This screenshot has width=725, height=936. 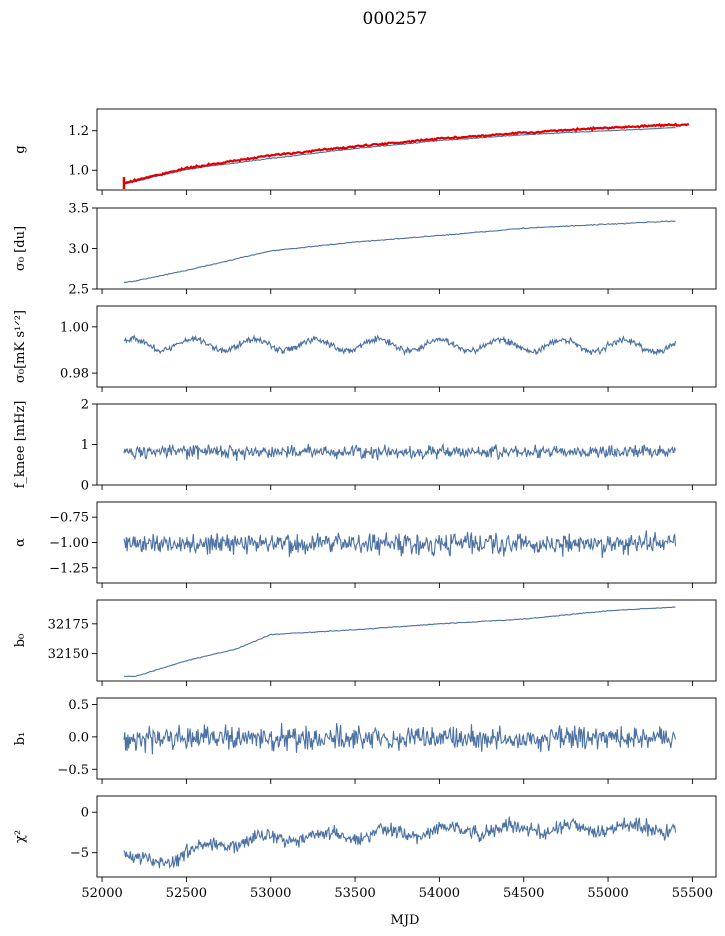 What do you see at coordinates (85, 813) in the screenshot?
I see `y-tick-label-chi2: 0` at bounding box center [85, 813].